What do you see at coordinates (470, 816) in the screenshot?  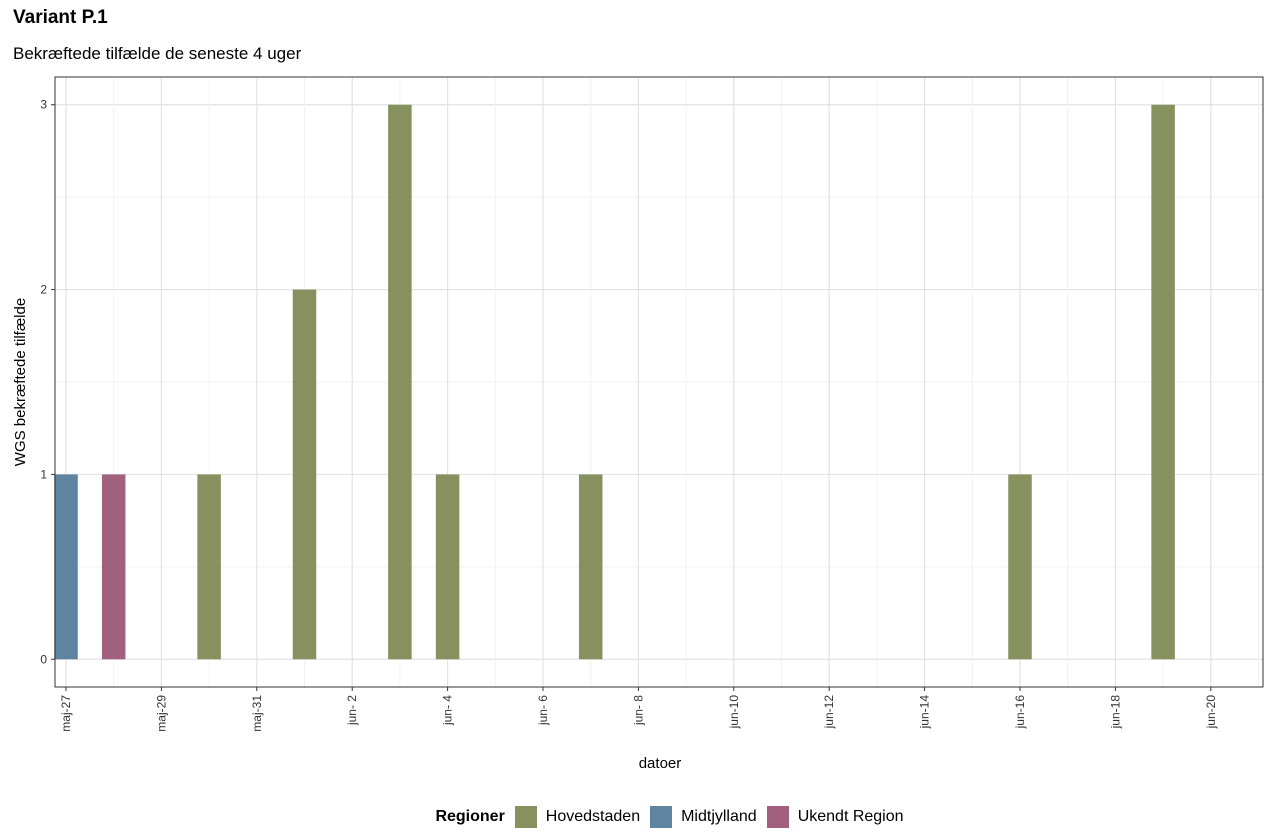 I see `legend-title: Regioner` at bounding box center [470, 816].